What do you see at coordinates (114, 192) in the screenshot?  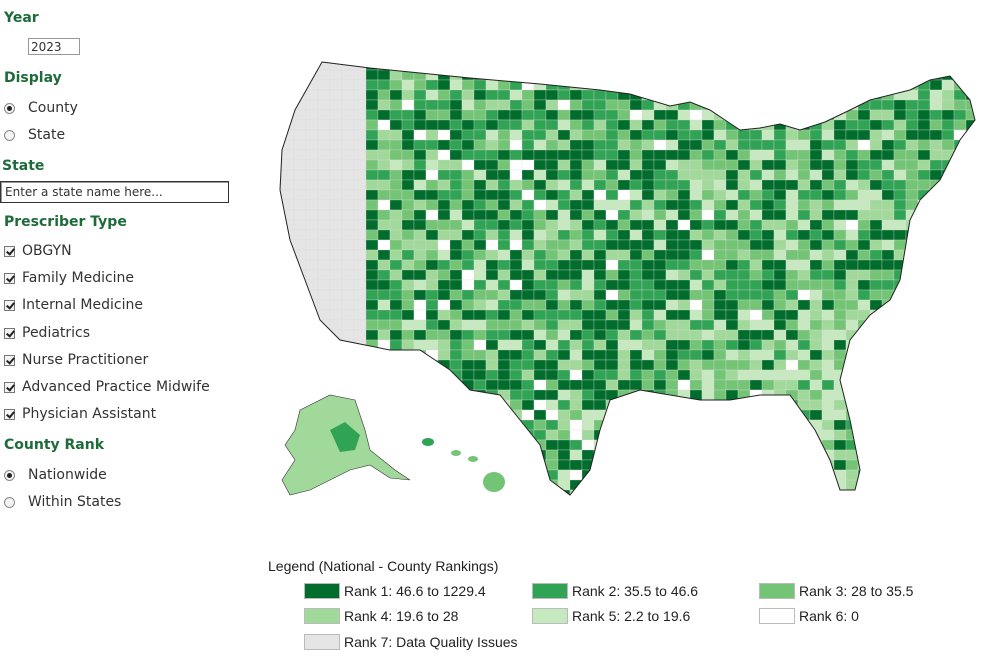 I see `state-search-input` at bounding box center [114, 192].